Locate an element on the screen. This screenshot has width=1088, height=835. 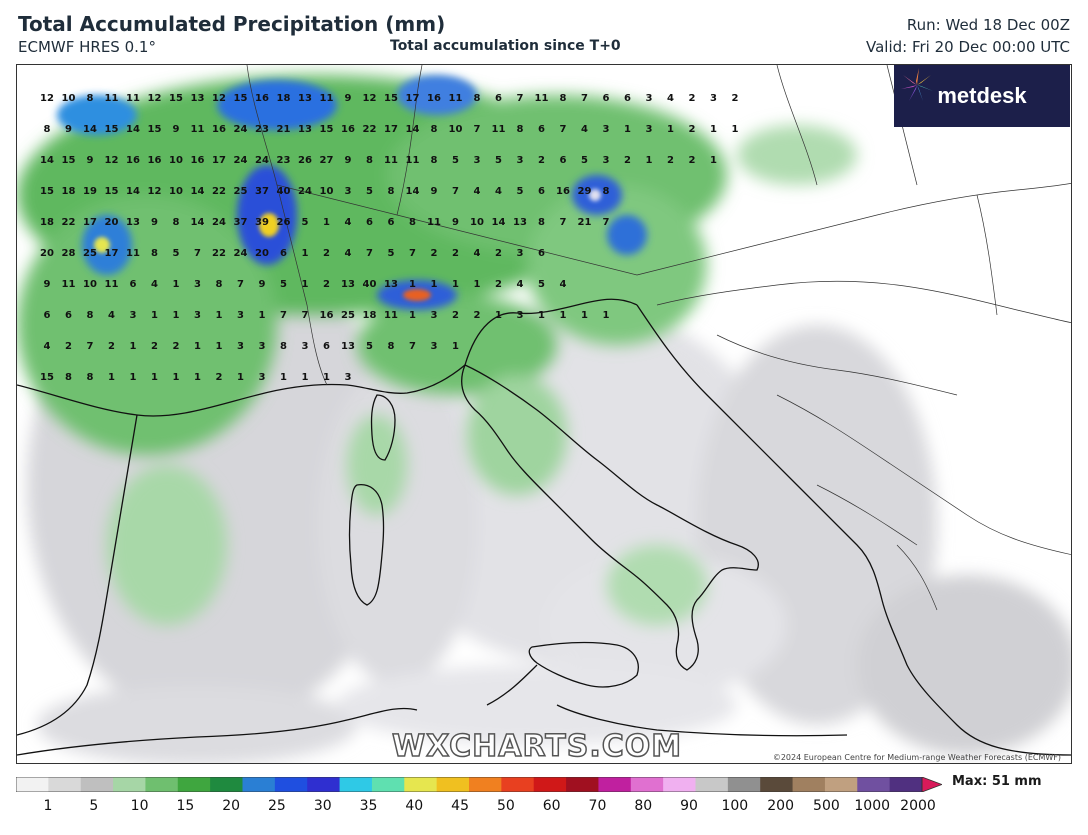
precip-value: 19 is located at coordinates (90, 191).